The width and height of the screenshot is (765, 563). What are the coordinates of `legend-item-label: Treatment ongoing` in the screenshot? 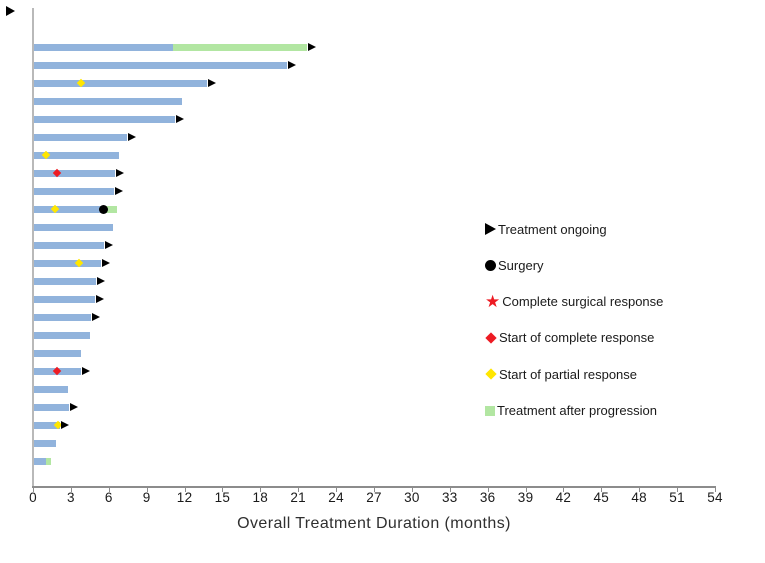 It's located at (552, 229).